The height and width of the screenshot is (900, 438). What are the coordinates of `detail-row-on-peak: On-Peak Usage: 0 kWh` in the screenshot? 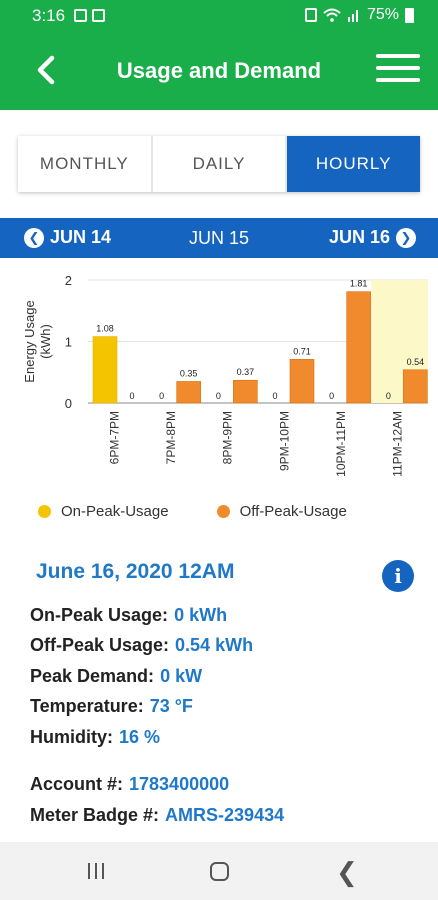 It's located at (157, 615).